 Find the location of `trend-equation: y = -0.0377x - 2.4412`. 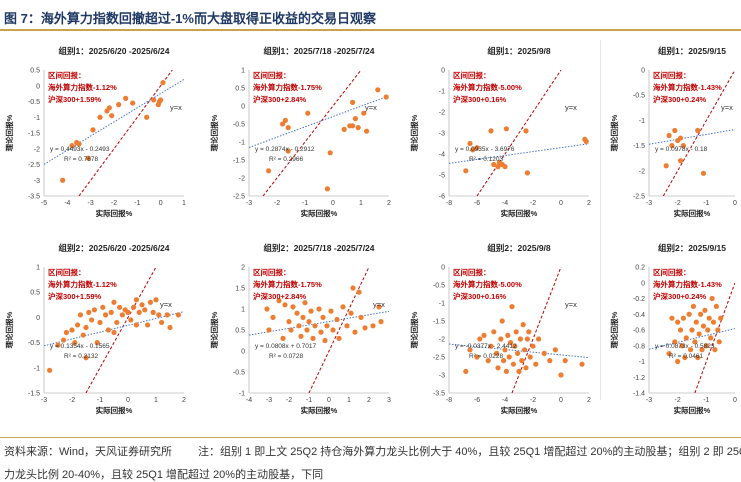

trend-equation: y = -0.0377x - 2.4412 is located at coordinates (486, 346).